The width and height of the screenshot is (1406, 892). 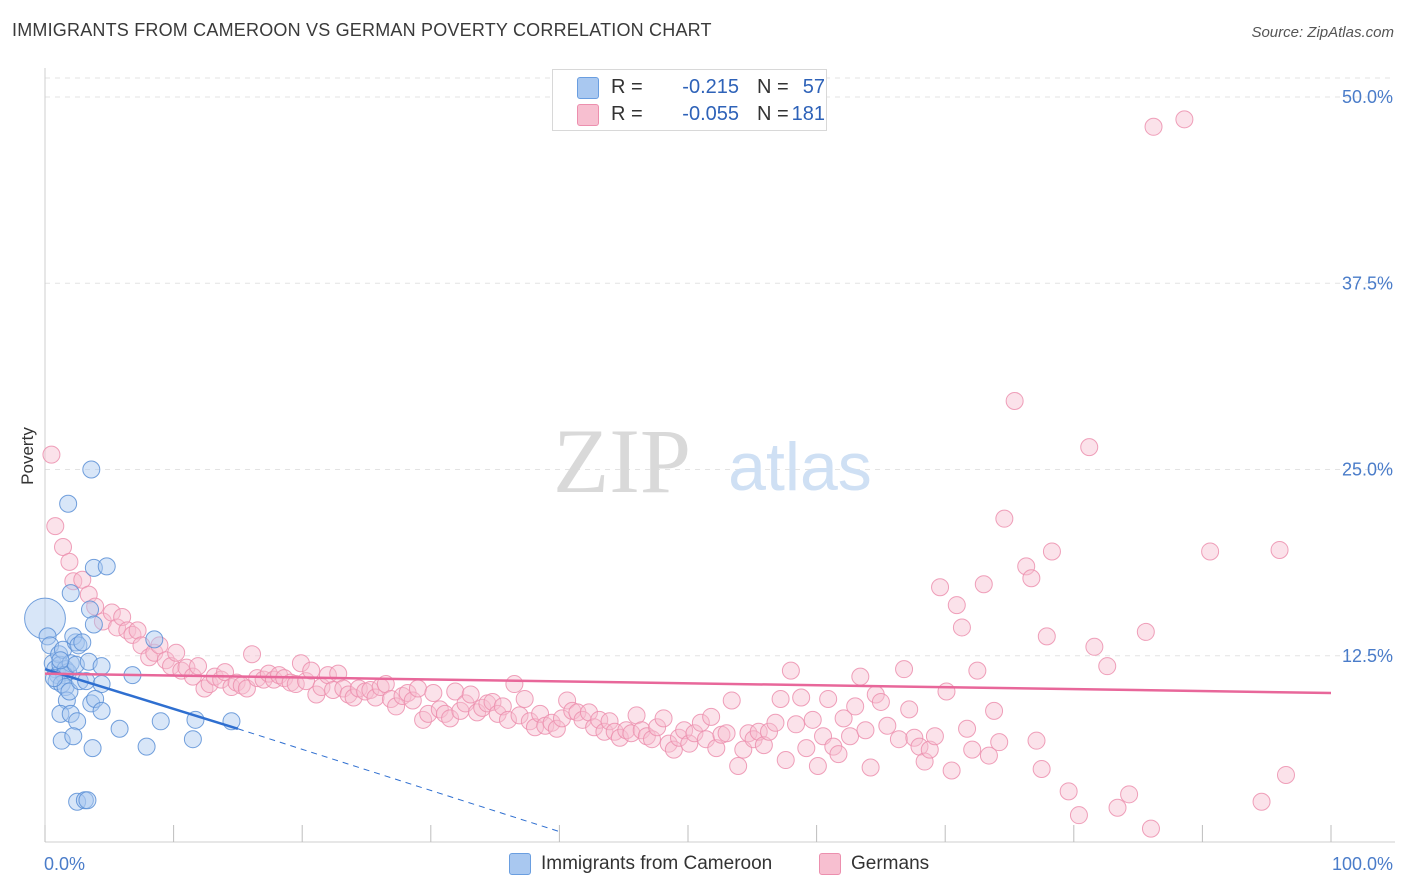 What do you see at coordinates (1367, 656) in the screenshot?
I see `y-tick-label: 12.5%` at bounding box center [1367, 656].